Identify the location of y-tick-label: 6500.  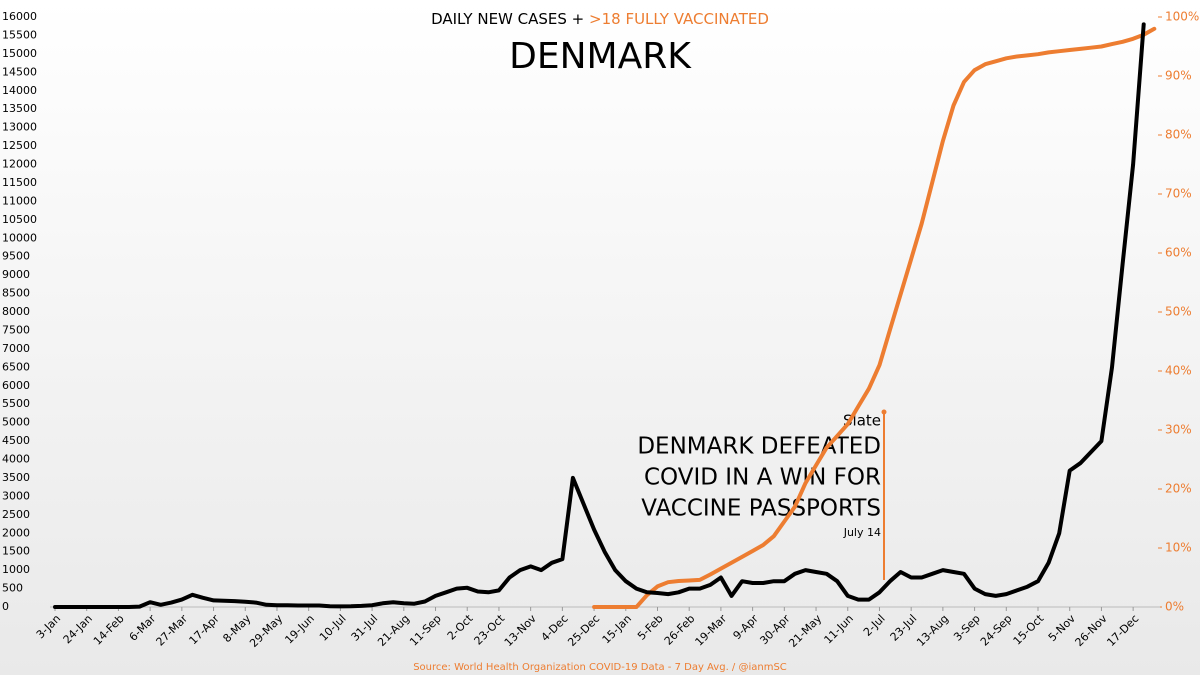
(16, 366).